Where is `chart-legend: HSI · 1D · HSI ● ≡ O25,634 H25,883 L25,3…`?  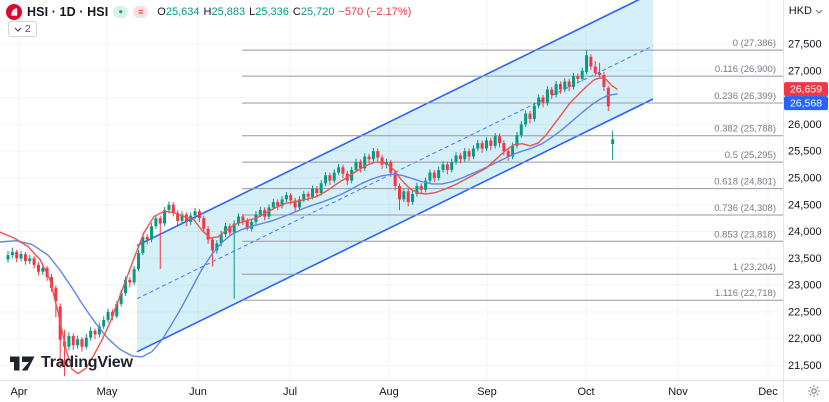
chart-legend: HSI · 1D · HSI ● ≡ O25,634 H25,883 L25,3… is located at coordinates (208, 12).